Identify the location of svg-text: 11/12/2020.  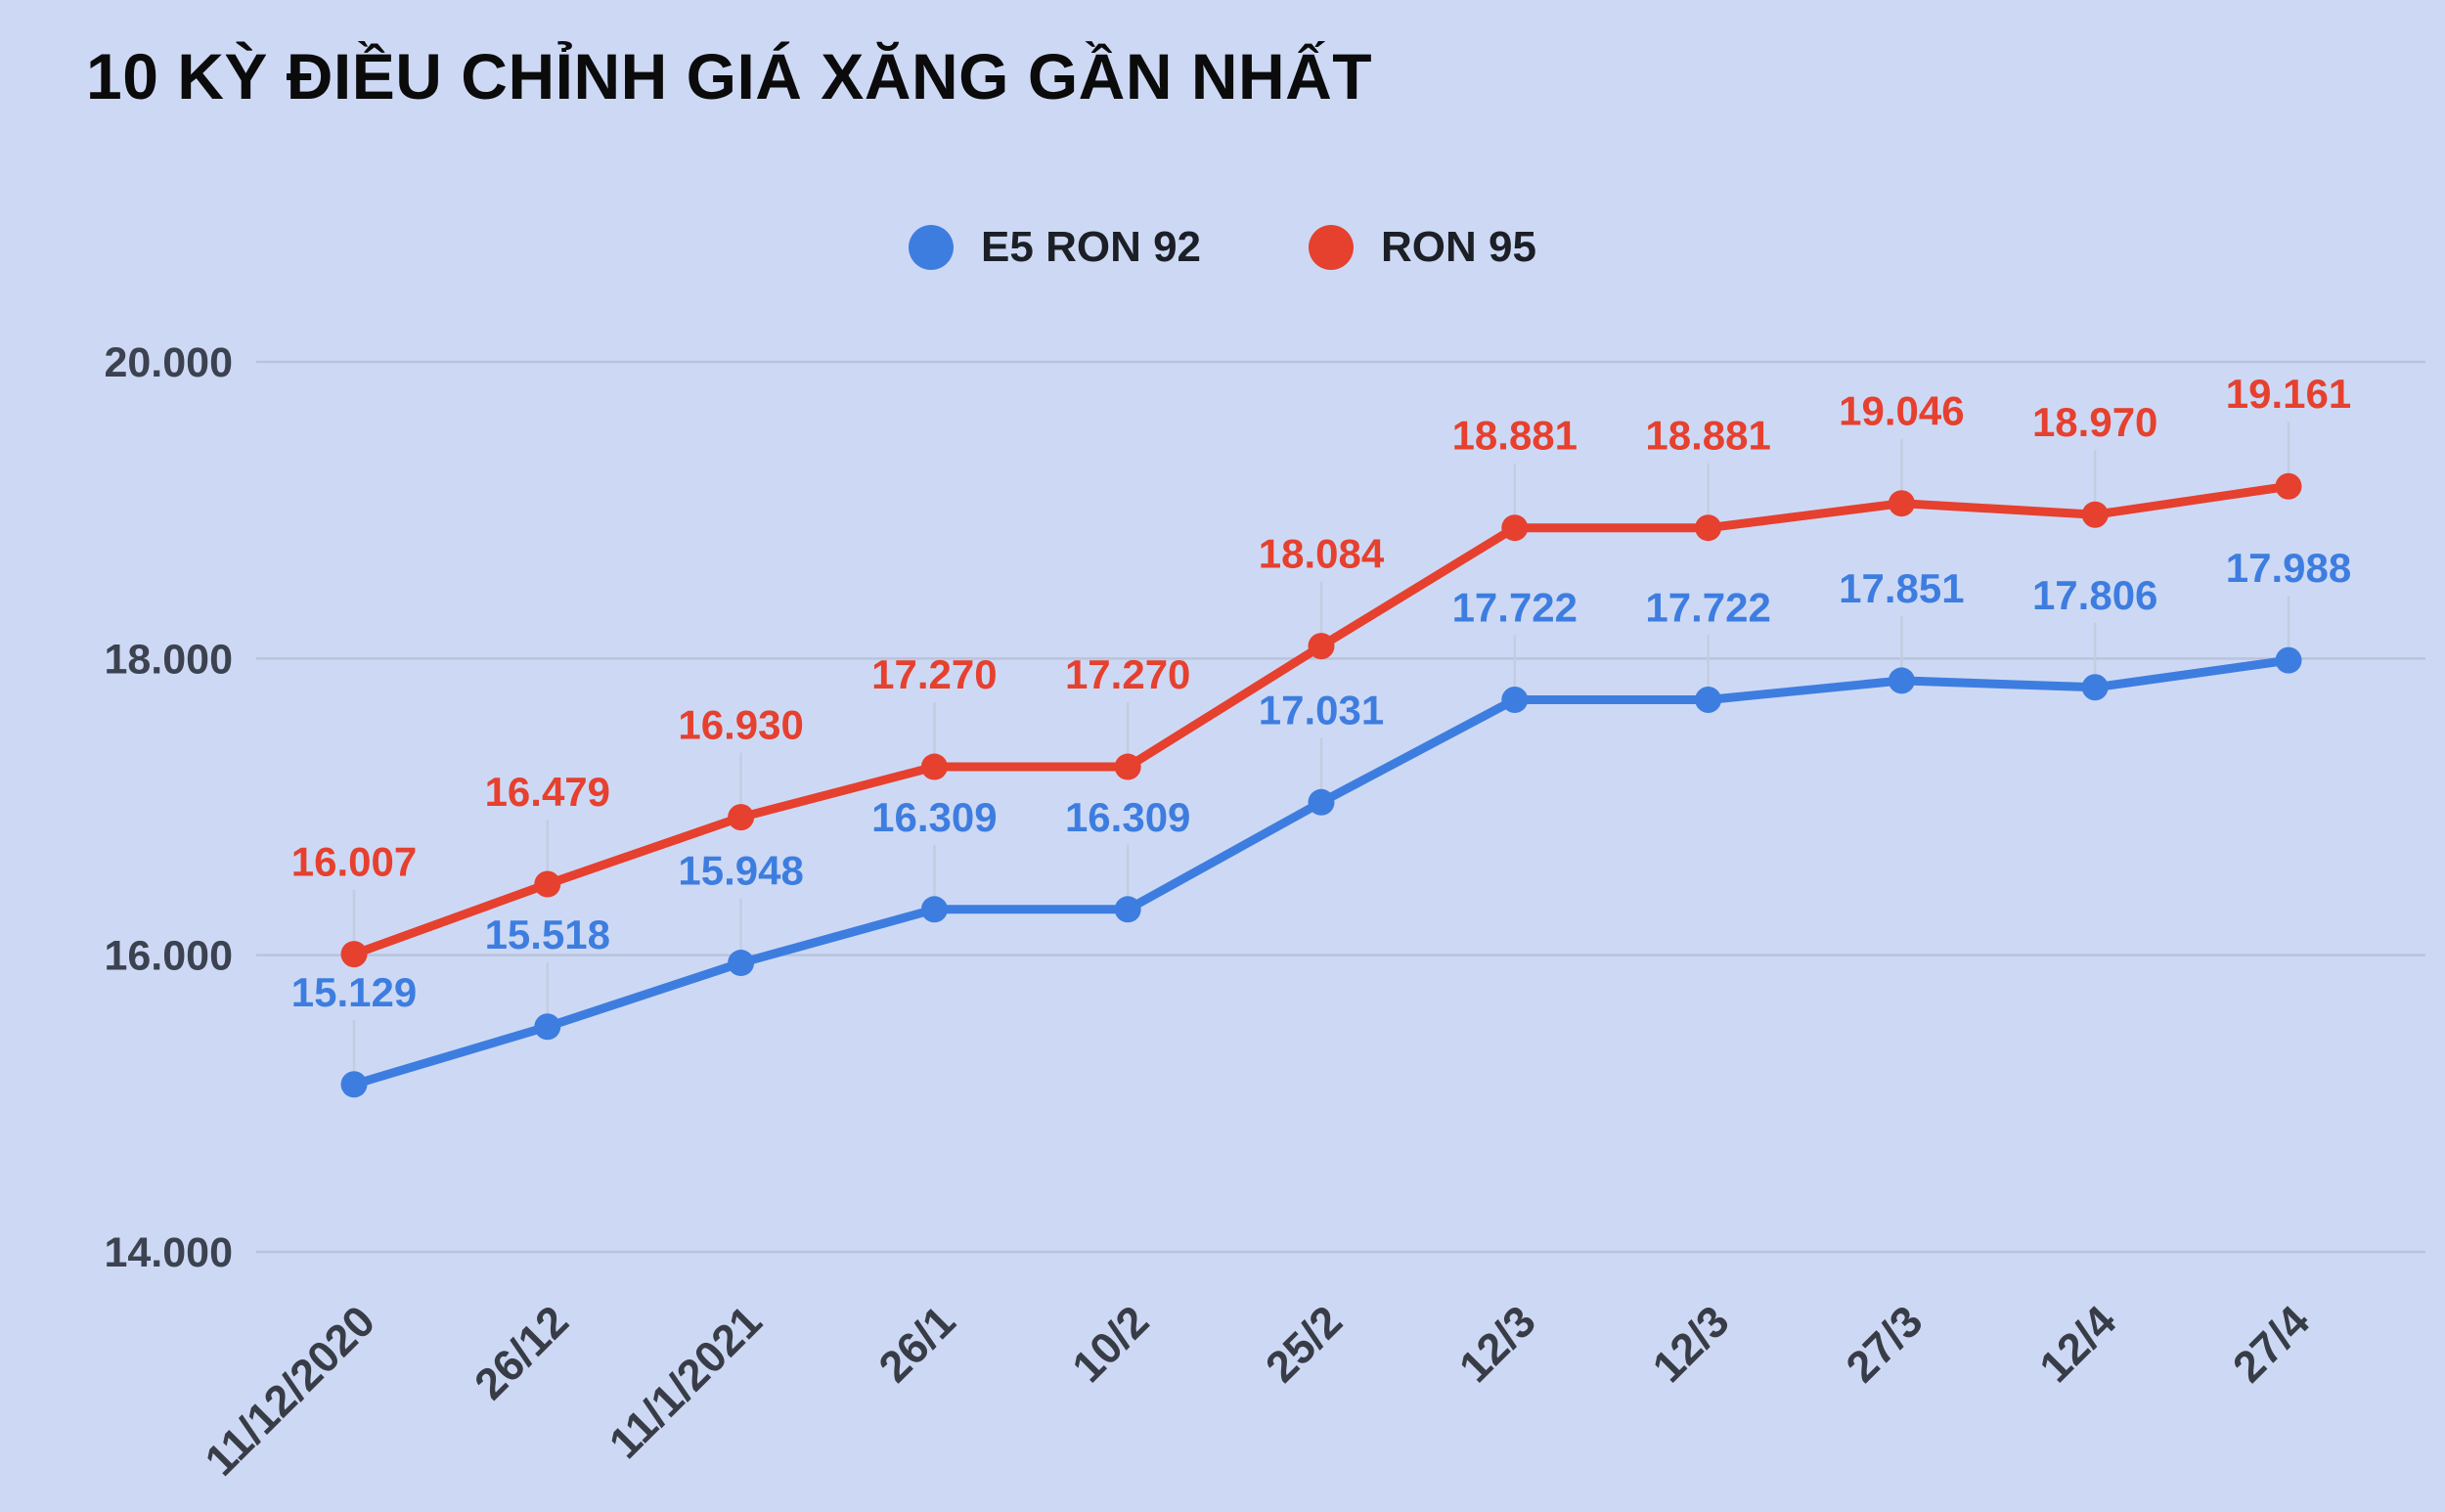
(290, 1391).